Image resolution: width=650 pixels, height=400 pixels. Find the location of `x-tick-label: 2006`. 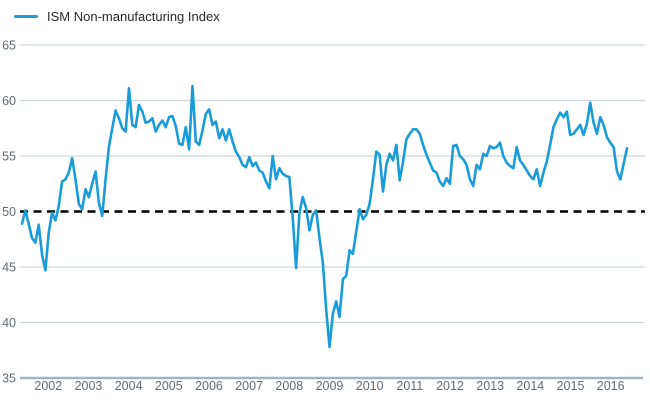

x-tick-label: 2006 is located at coordinates (209, 386).